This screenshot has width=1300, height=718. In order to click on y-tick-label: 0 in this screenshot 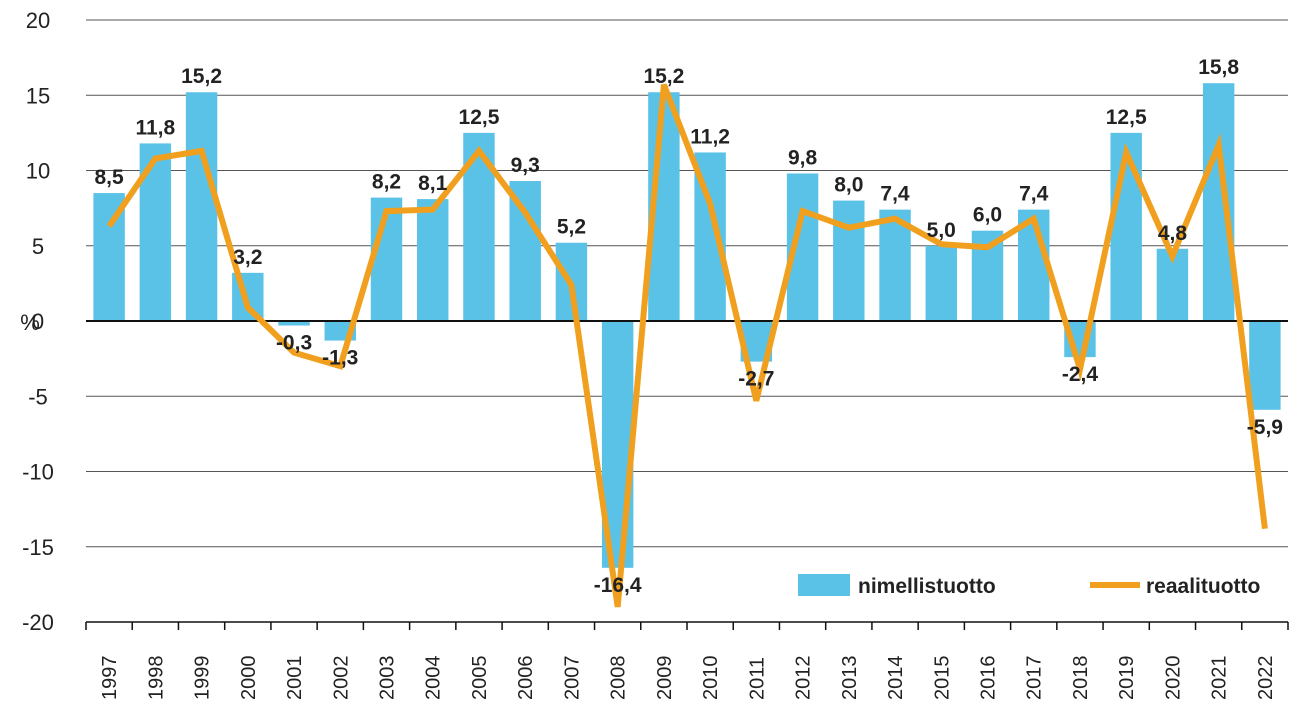, I will do `click(38, 321)`.